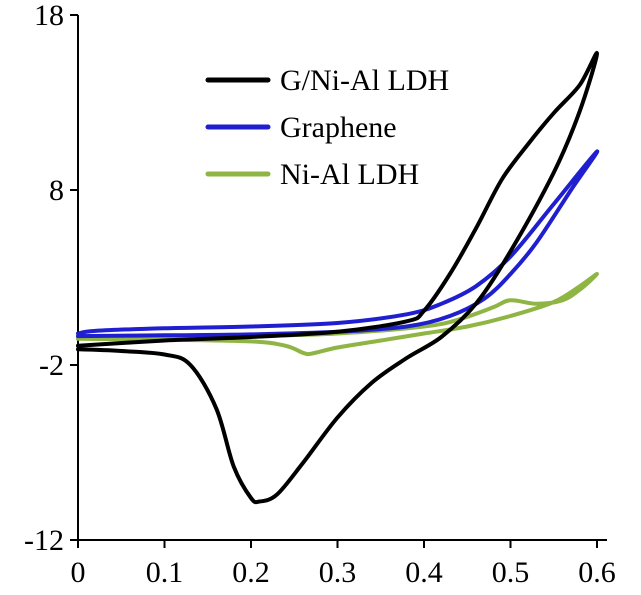 The height and width of the screenshot is (595, 641). Describe the element at coordinates (349, 174) in the screenshot. I see `legend-label-ni-al-ldh: Ni-Al LDH` at that location.